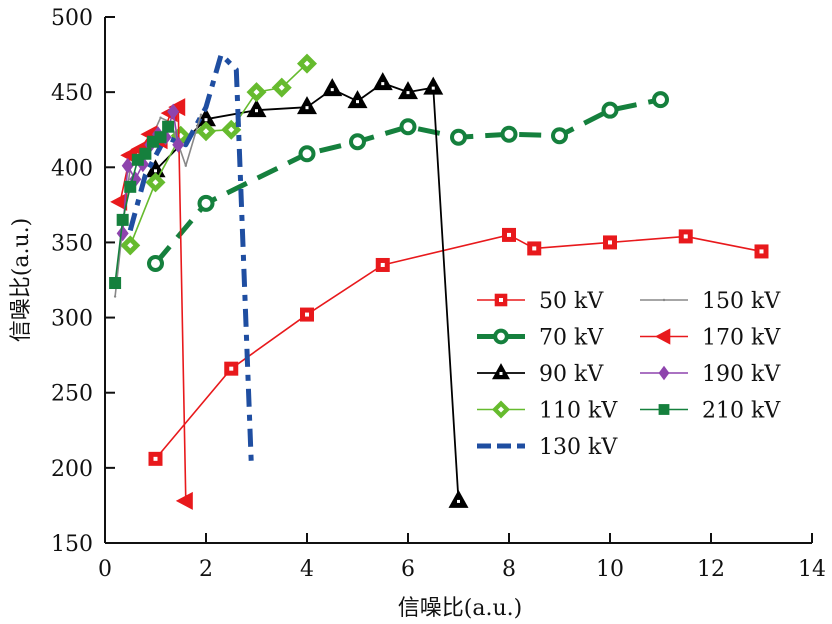  I want to click on legend-marker-150-kv, so click(664, 300).